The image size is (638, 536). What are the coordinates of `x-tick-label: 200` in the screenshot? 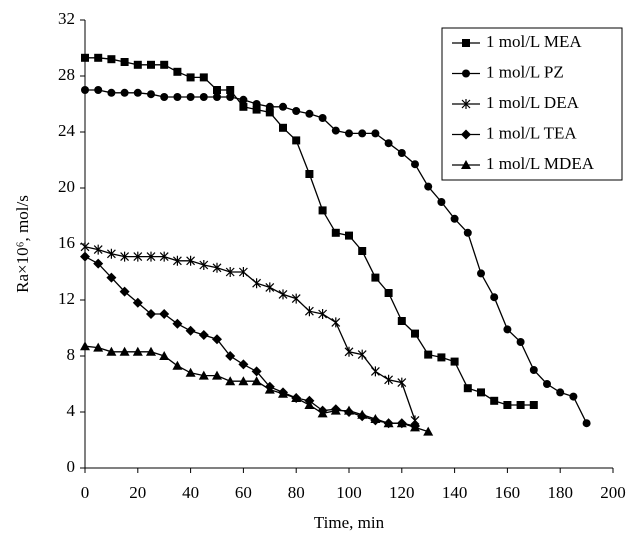 It's located at (613, 492).